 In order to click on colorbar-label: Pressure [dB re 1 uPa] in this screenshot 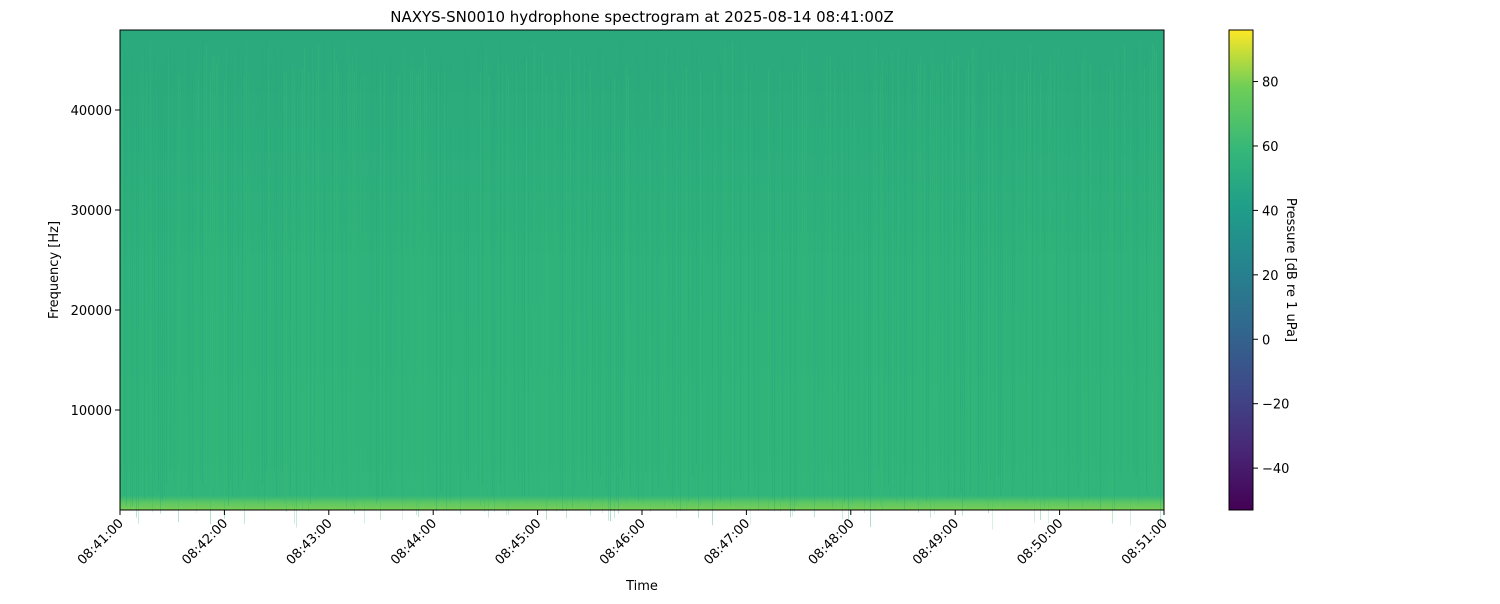, I will do `click(1290, 270)`.